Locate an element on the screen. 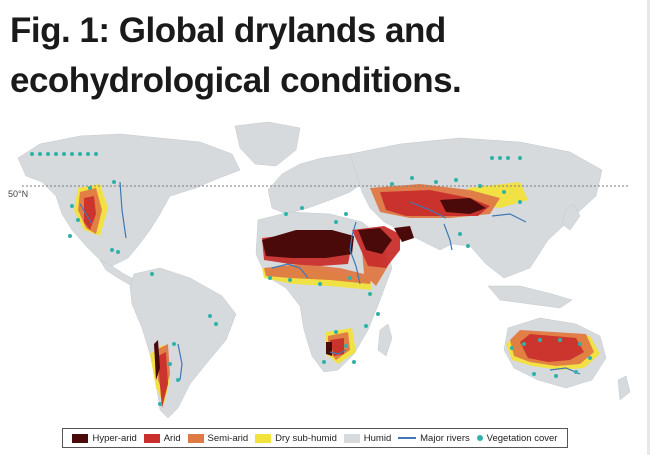  legend-item-hyper-arid: Hyper-arid is located at coordinates (104, 438).